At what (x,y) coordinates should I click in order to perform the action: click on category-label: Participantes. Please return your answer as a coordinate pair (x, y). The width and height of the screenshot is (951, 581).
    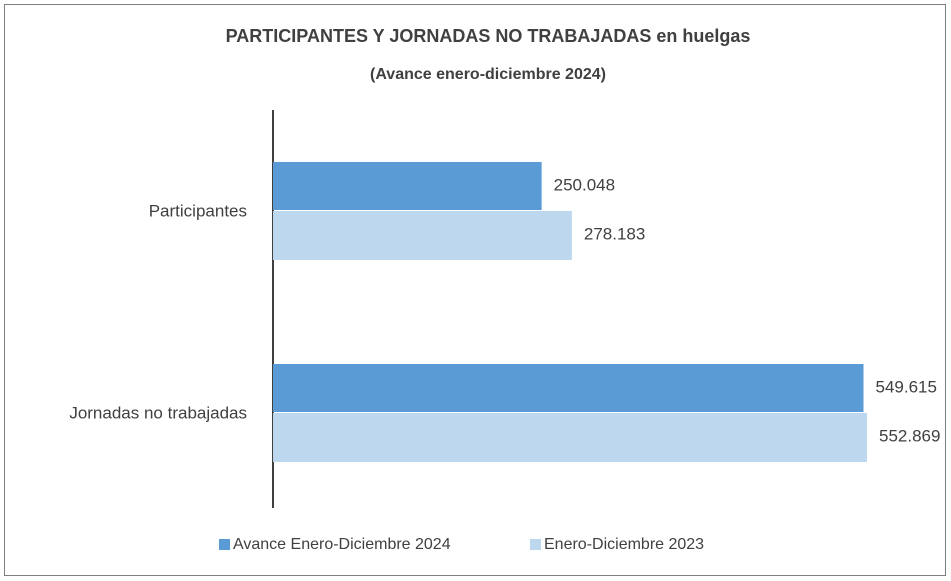
    Looking at the image, I should click on (198, 210).